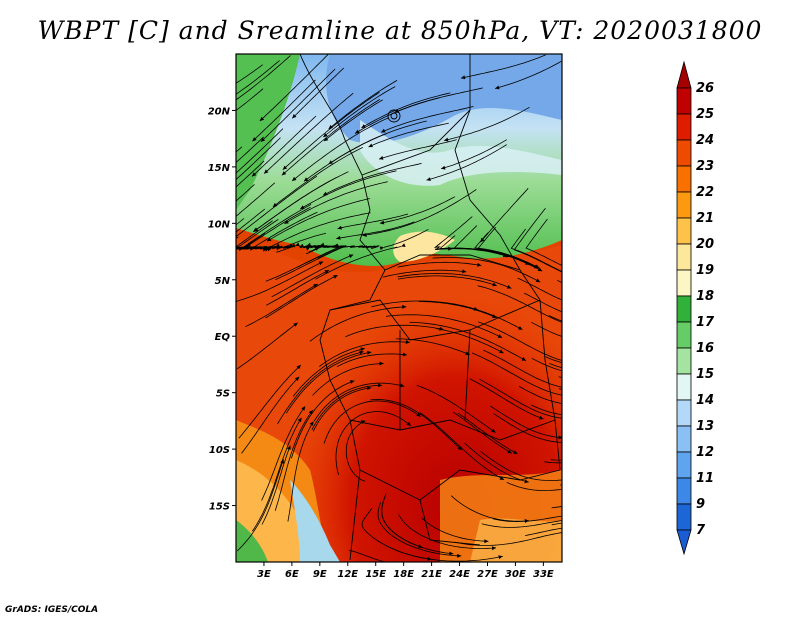 This screenshot has width=800, height=618. I want to click on colorbar-label: 16, so click(705, 348).